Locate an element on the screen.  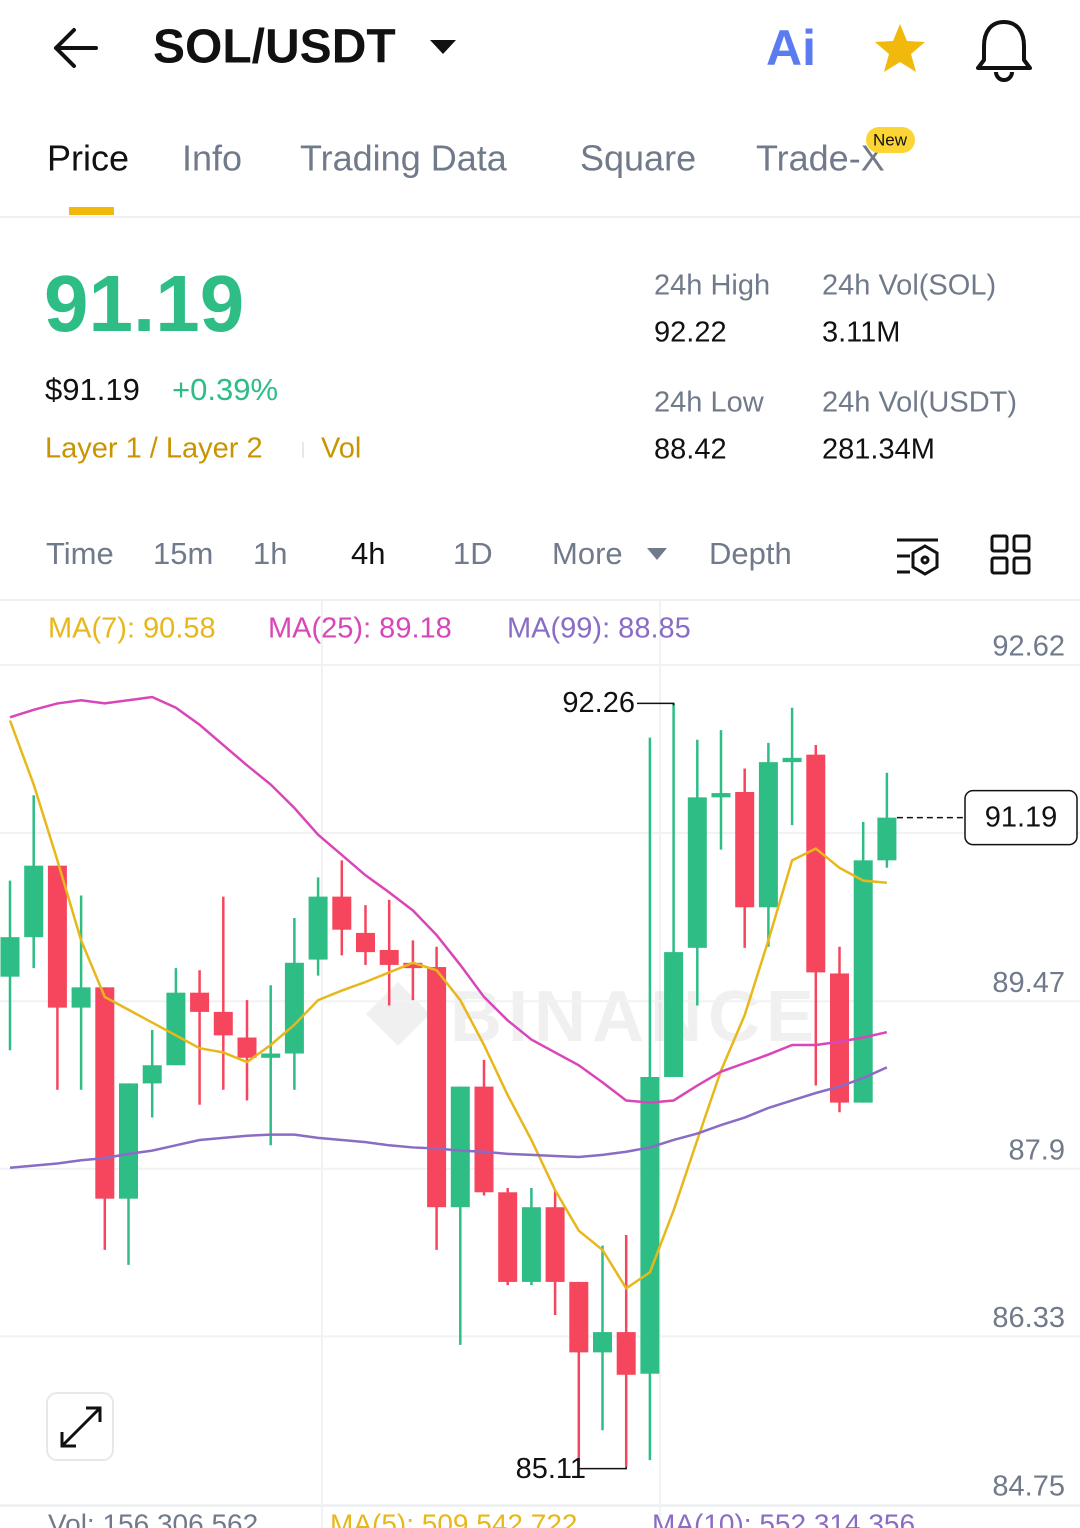
stat-value: 281.34M is located at coordinates (878, 450).